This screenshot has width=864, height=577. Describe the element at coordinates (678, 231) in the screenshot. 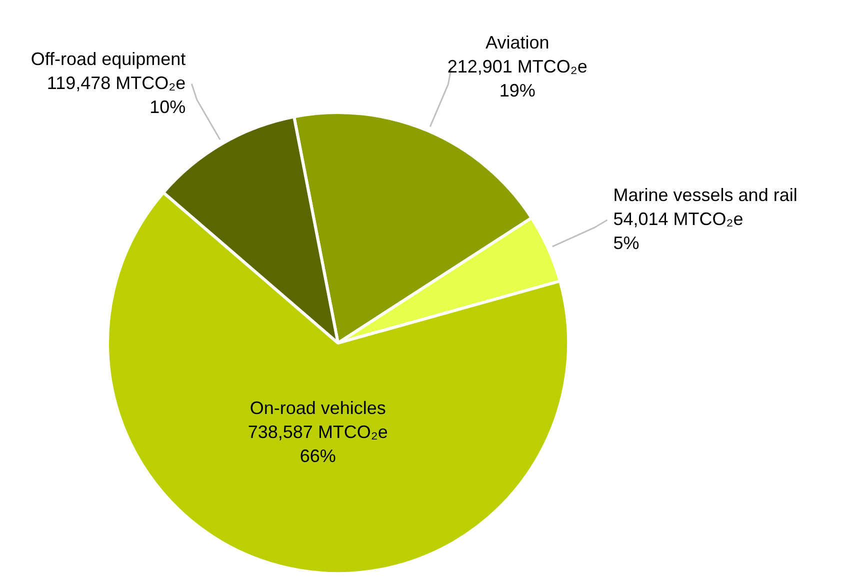

I see `data-label: 54,014 MTCO₂e 5%` at that location.